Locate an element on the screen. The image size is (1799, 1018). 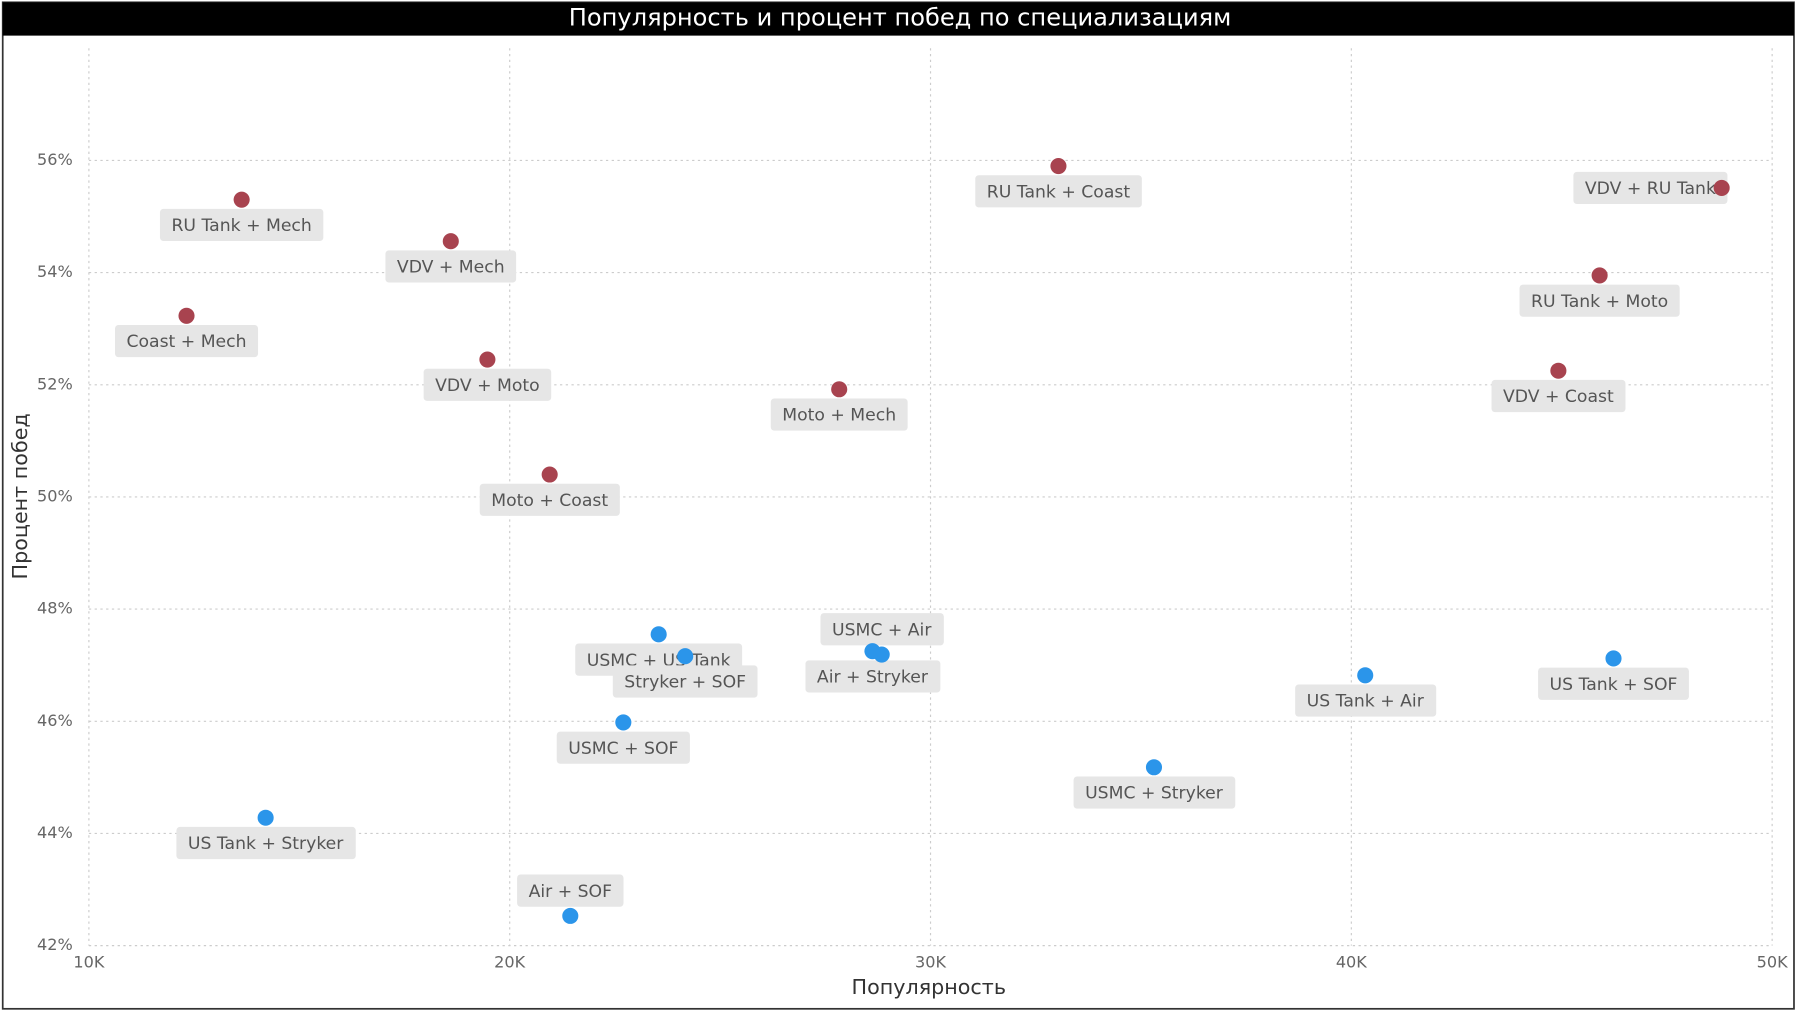
point-label: RU Tank + Mech is located at coordinates (241, 226).